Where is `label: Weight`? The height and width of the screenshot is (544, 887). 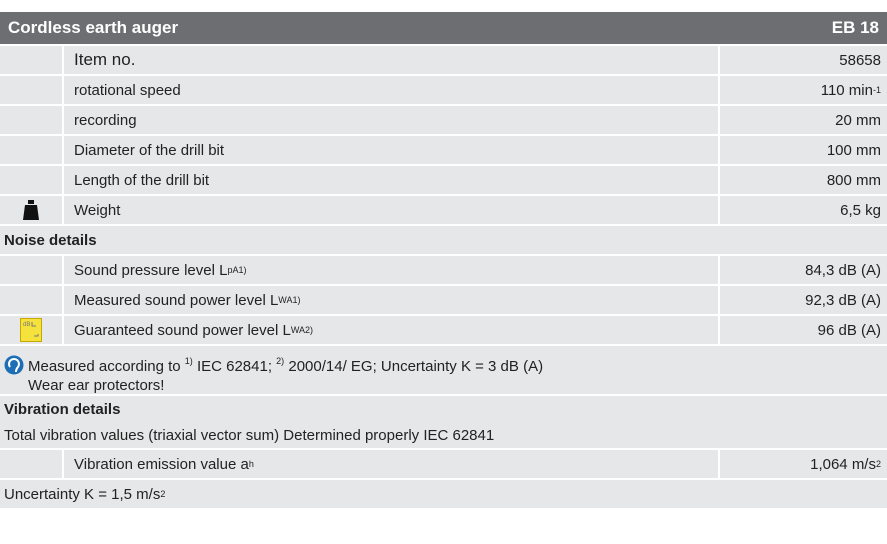 label: Weight is located at coordinates (391, 210).